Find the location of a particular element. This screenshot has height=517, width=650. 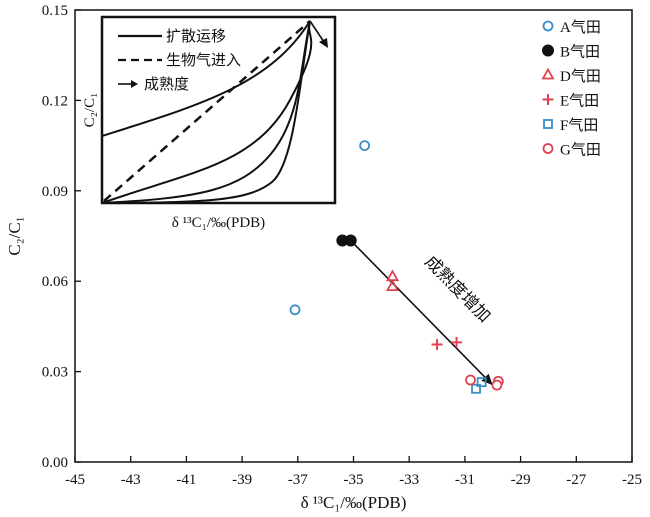

maturity-increase-annotation: 成熟度增加 is located at coordinates (458, 288).